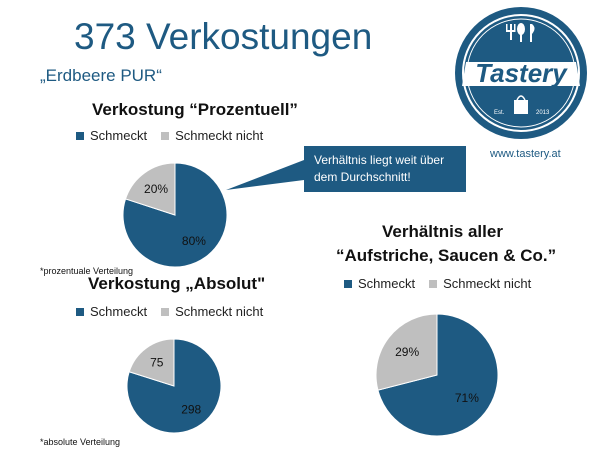 This screenshot has width=600, height=450. I want to click on pie-data-label: 75, so click(157, 362).